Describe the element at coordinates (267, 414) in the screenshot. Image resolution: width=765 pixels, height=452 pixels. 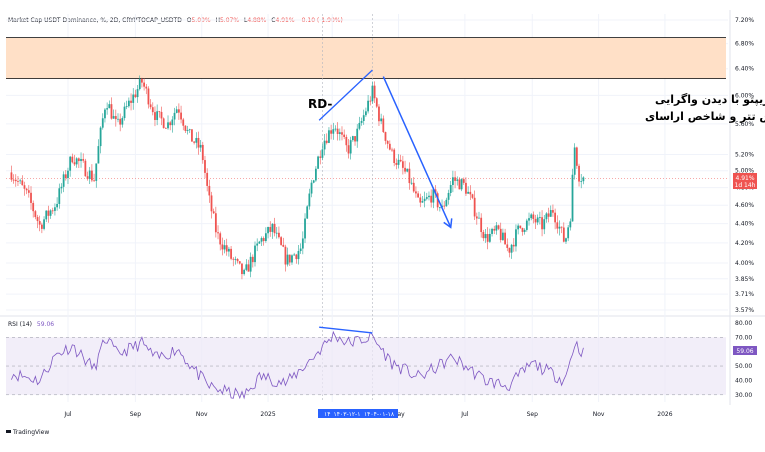
I see `x-tick-label: 2025` at that location.